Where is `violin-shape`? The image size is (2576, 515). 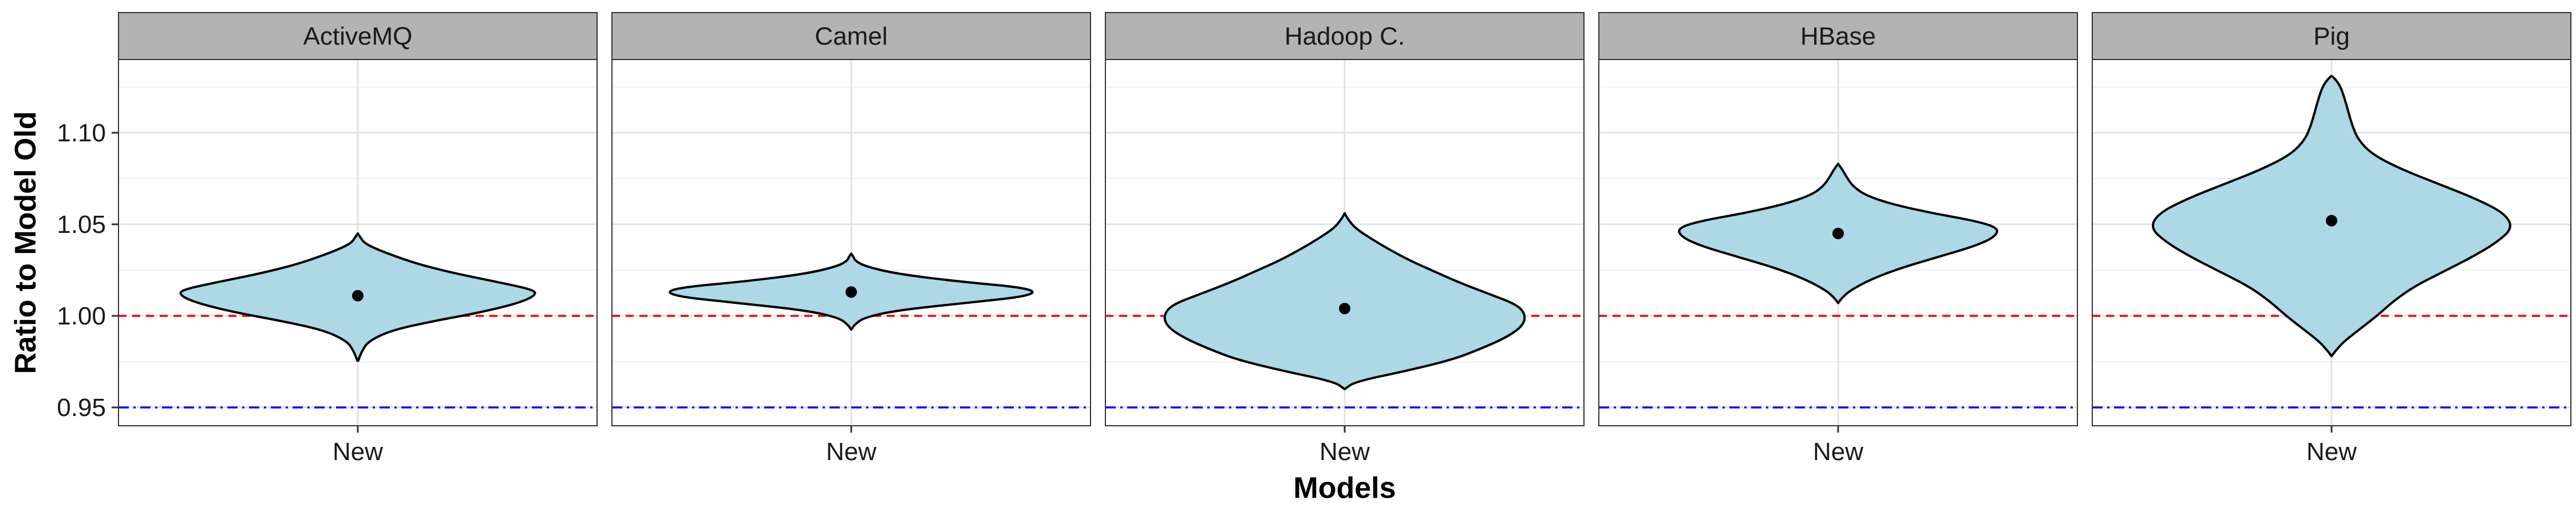 violin-shape is located at coordinates (1344, 301).